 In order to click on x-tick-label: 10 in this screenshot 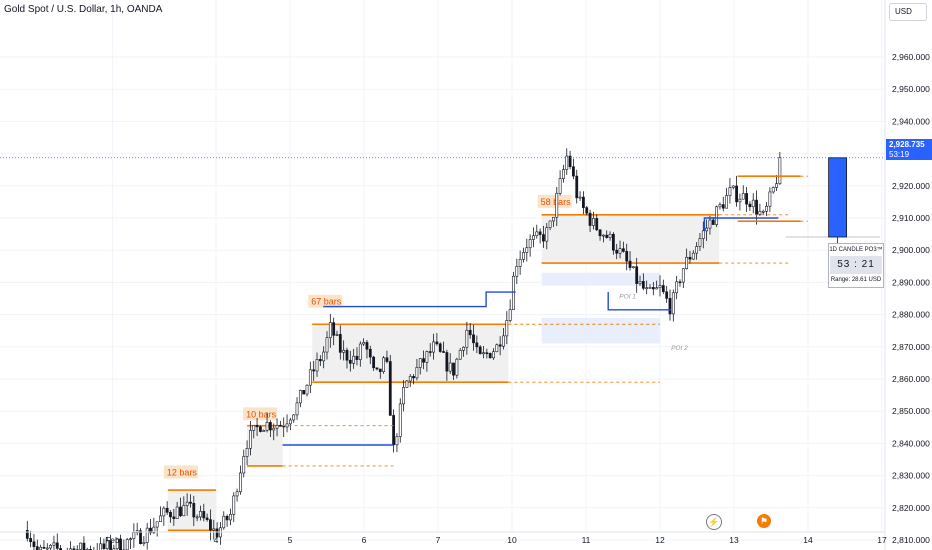, I will do `click(512, 540)`.